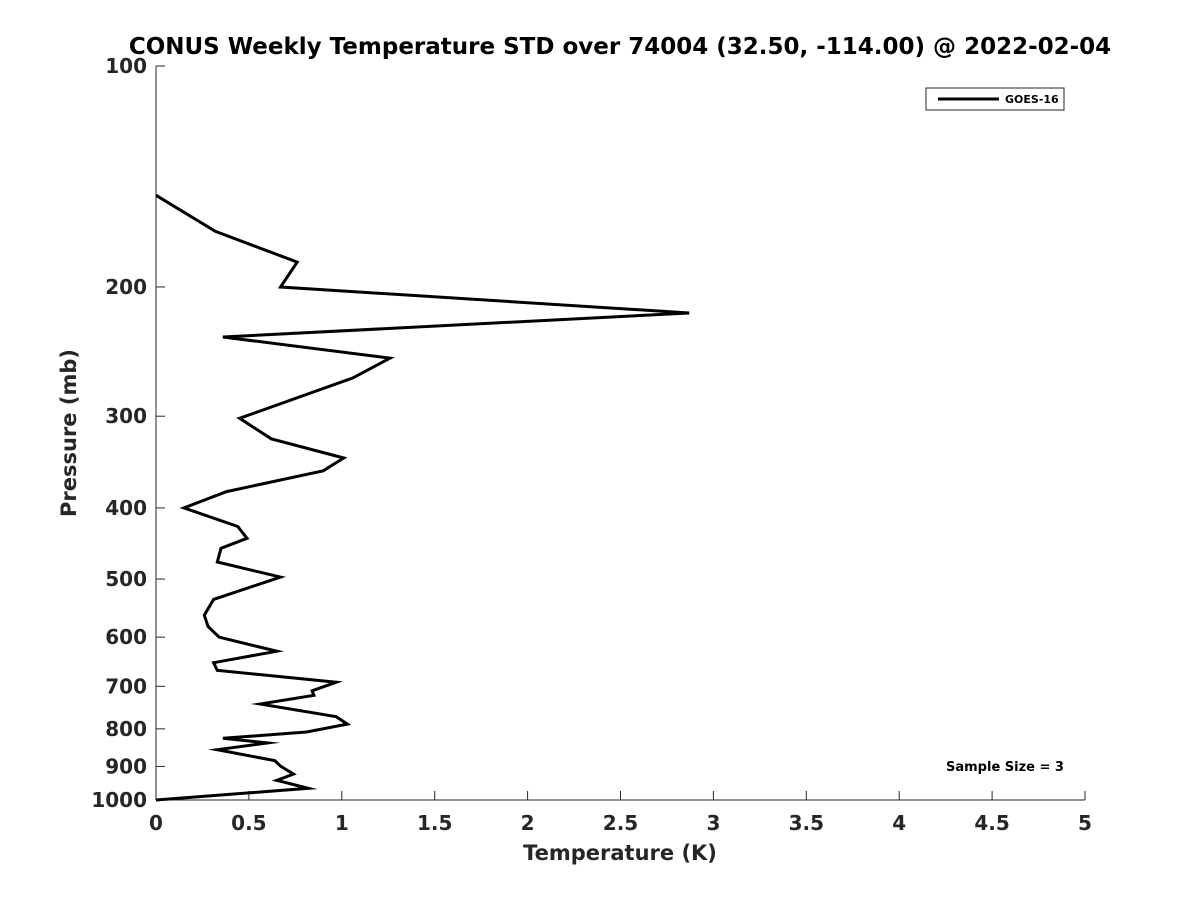  I want to click on y-tick-label: 200, so click(126, 287).